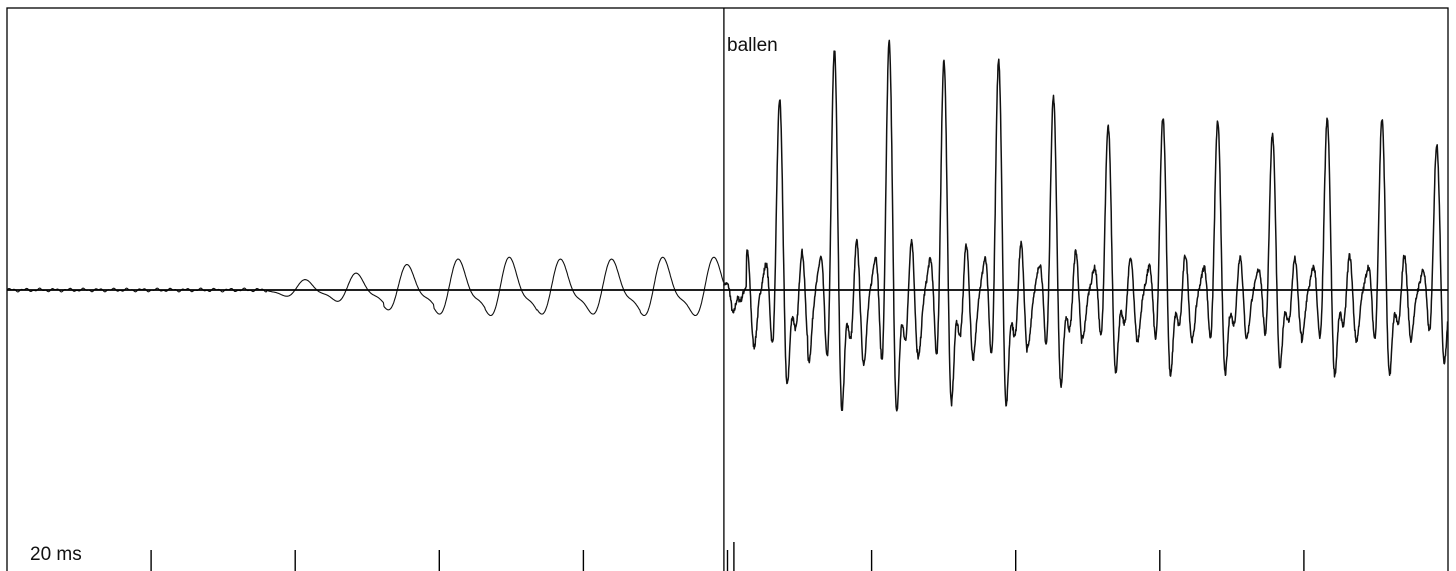  Describe the element at coordinates (56, 554) in the screenshot. I see `time-scale-label: 20 ms` at that location.